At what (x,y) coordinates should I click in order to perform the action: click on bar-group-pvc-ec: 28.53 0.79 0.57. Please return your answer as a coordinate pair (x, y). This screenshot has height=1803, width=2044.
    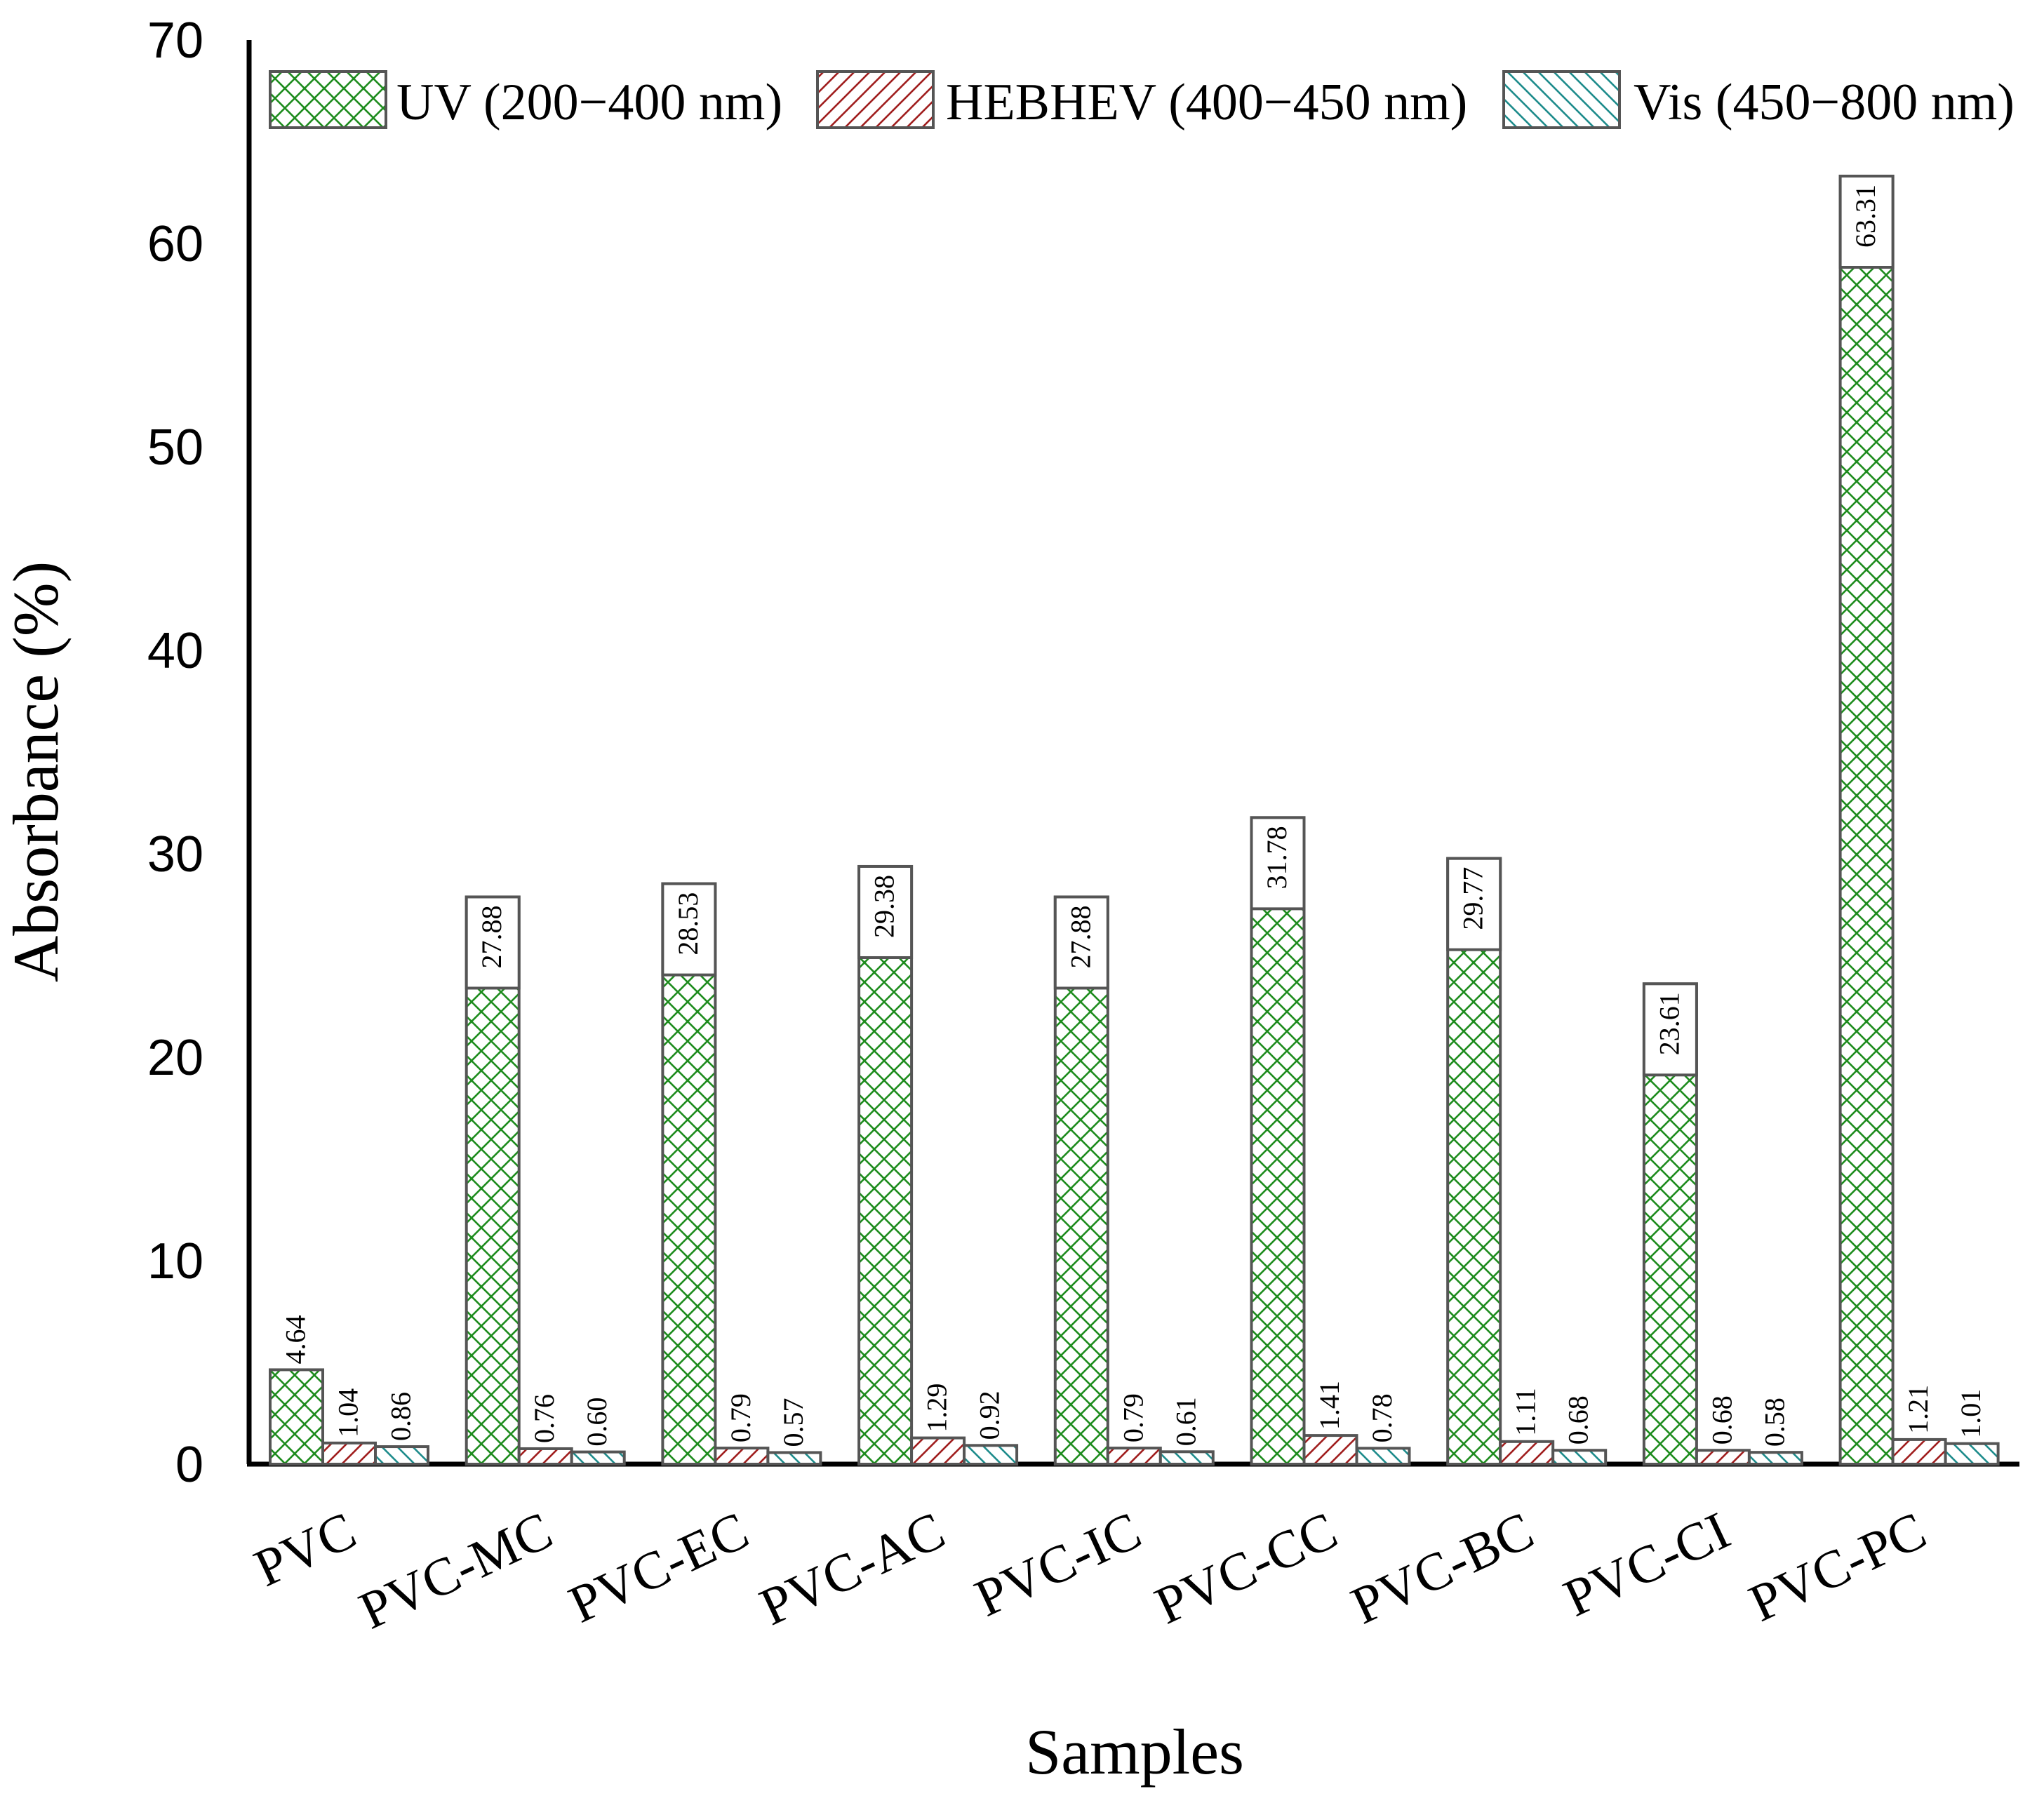
    Looking at the image, I should click on (741, 1174).